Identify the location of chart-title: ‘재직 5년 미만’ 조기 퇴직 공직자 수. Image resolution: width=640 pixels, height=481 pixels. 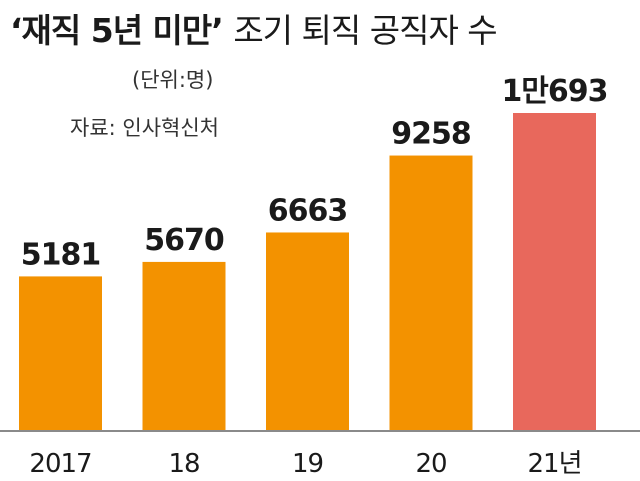
(254, 28).